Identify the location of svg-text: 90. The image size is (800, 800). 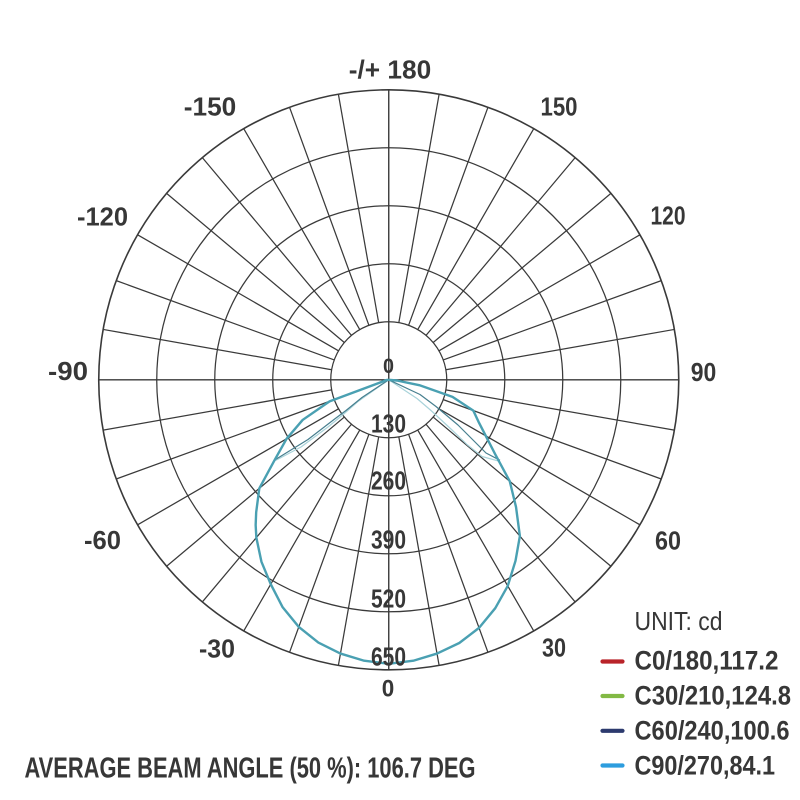
(704, 372).